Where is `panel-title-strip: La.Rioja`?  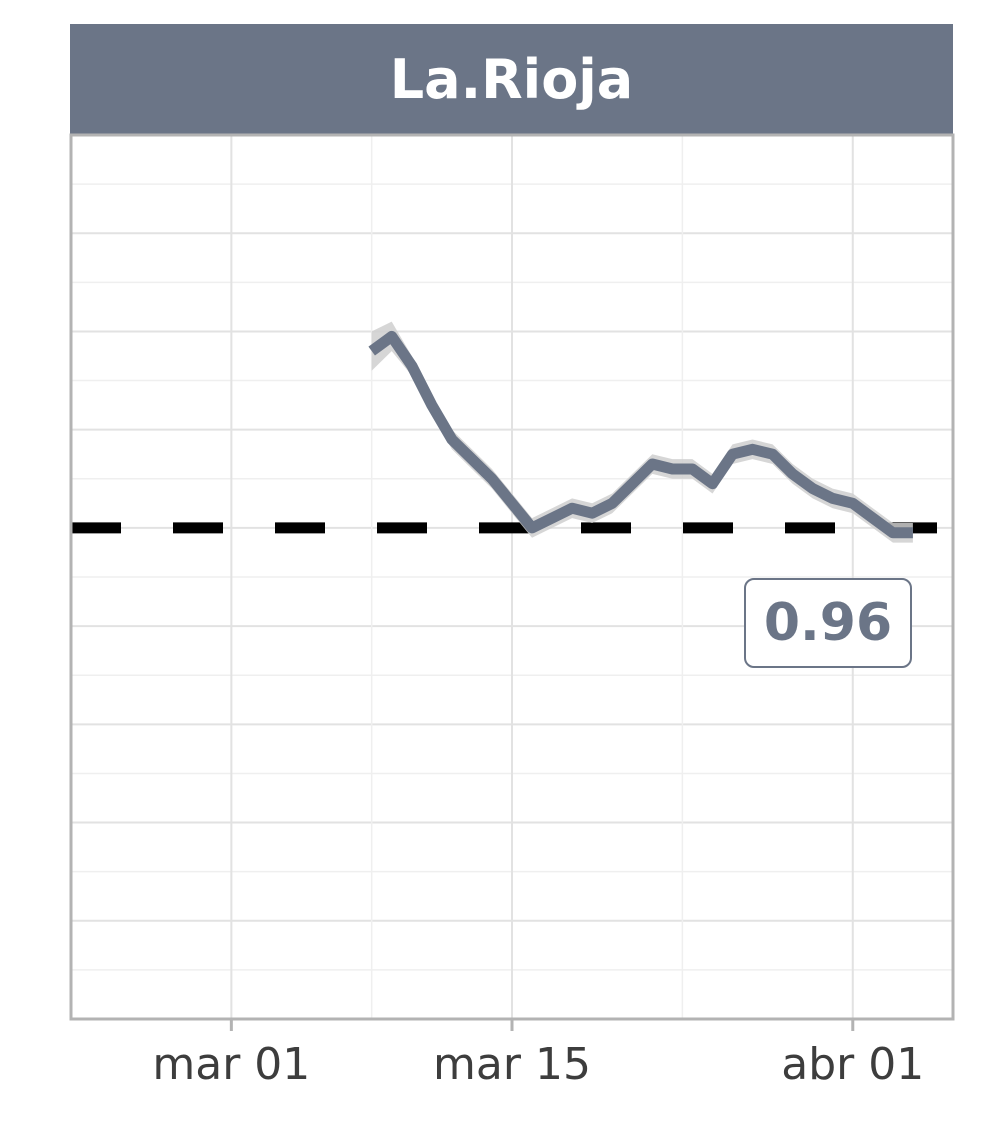
panel-title-strip: La.Rioja is located at coordinates (511, 79).